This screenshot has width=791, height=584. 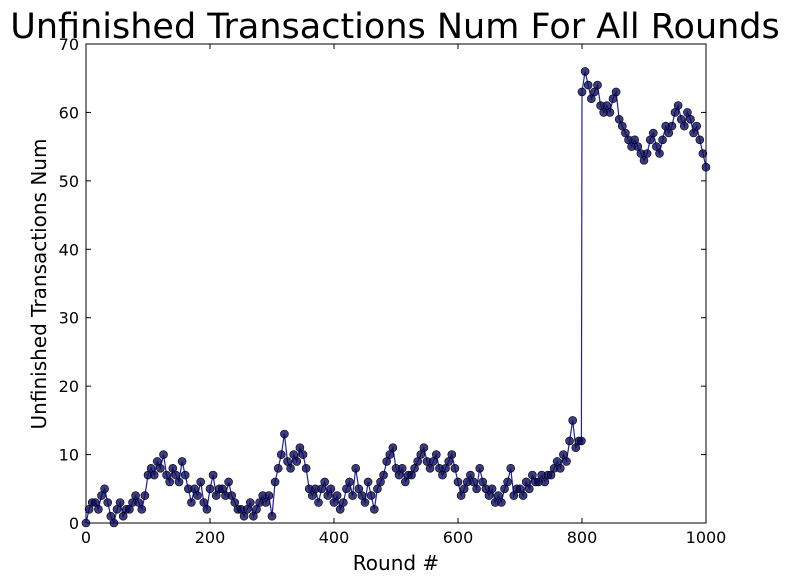 I want to click on y-tick-label: 10, so click(x=69, y=455).